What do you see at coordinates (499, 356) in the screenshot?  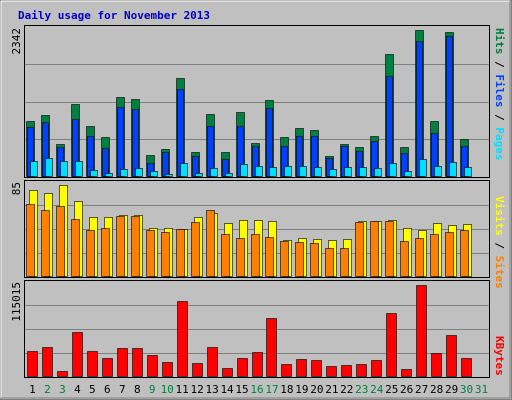 I see `legend-kbytes: KBytes` at bounding box center [499, 356].